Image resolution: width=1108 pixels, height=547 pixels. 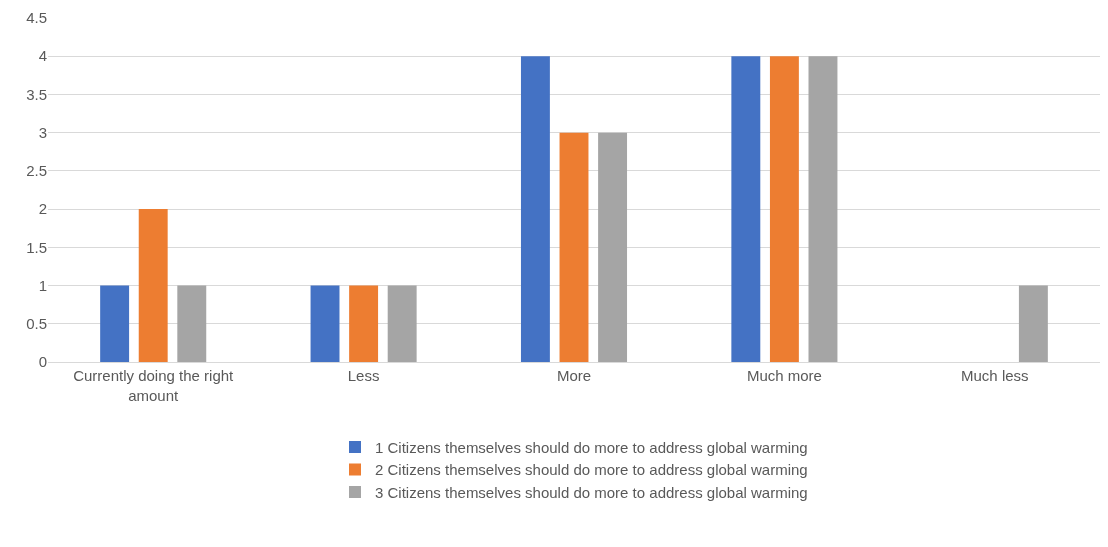 What do you see at coordinates (42, 132) in the screenshot?
I see `y-tick-label: 3` at bounding box center [42, 132].